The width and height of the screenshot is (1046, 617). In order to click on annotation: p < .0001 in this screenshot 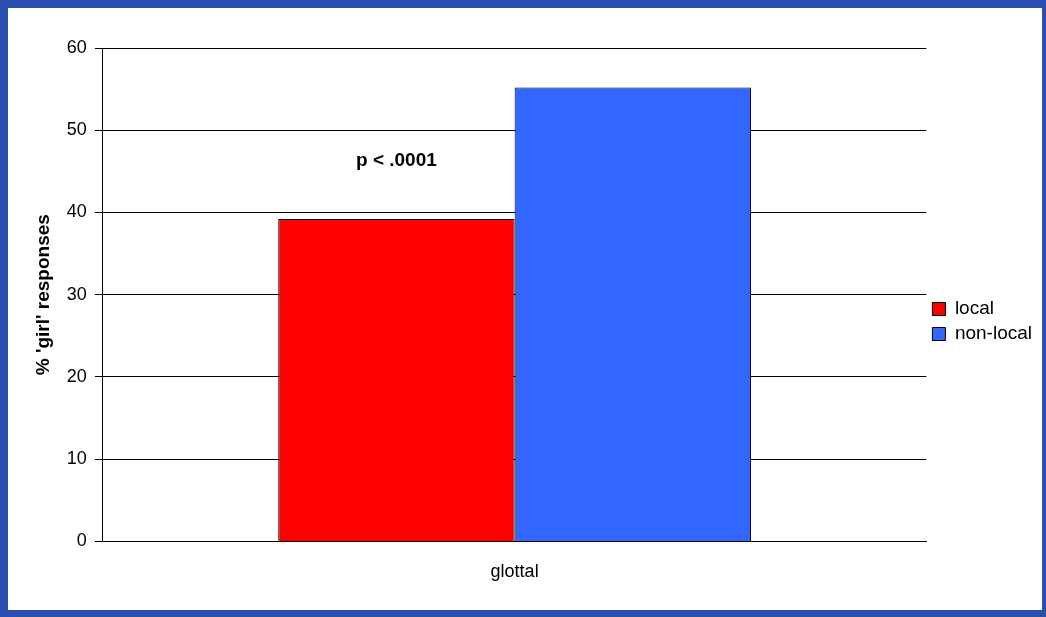, I will do `click(397, 160)`.